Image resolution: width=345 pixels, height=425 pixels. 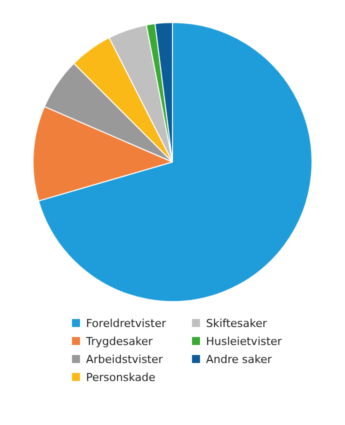 I want to click on legend-label: Husleietvister, so click(x=244, y=341).